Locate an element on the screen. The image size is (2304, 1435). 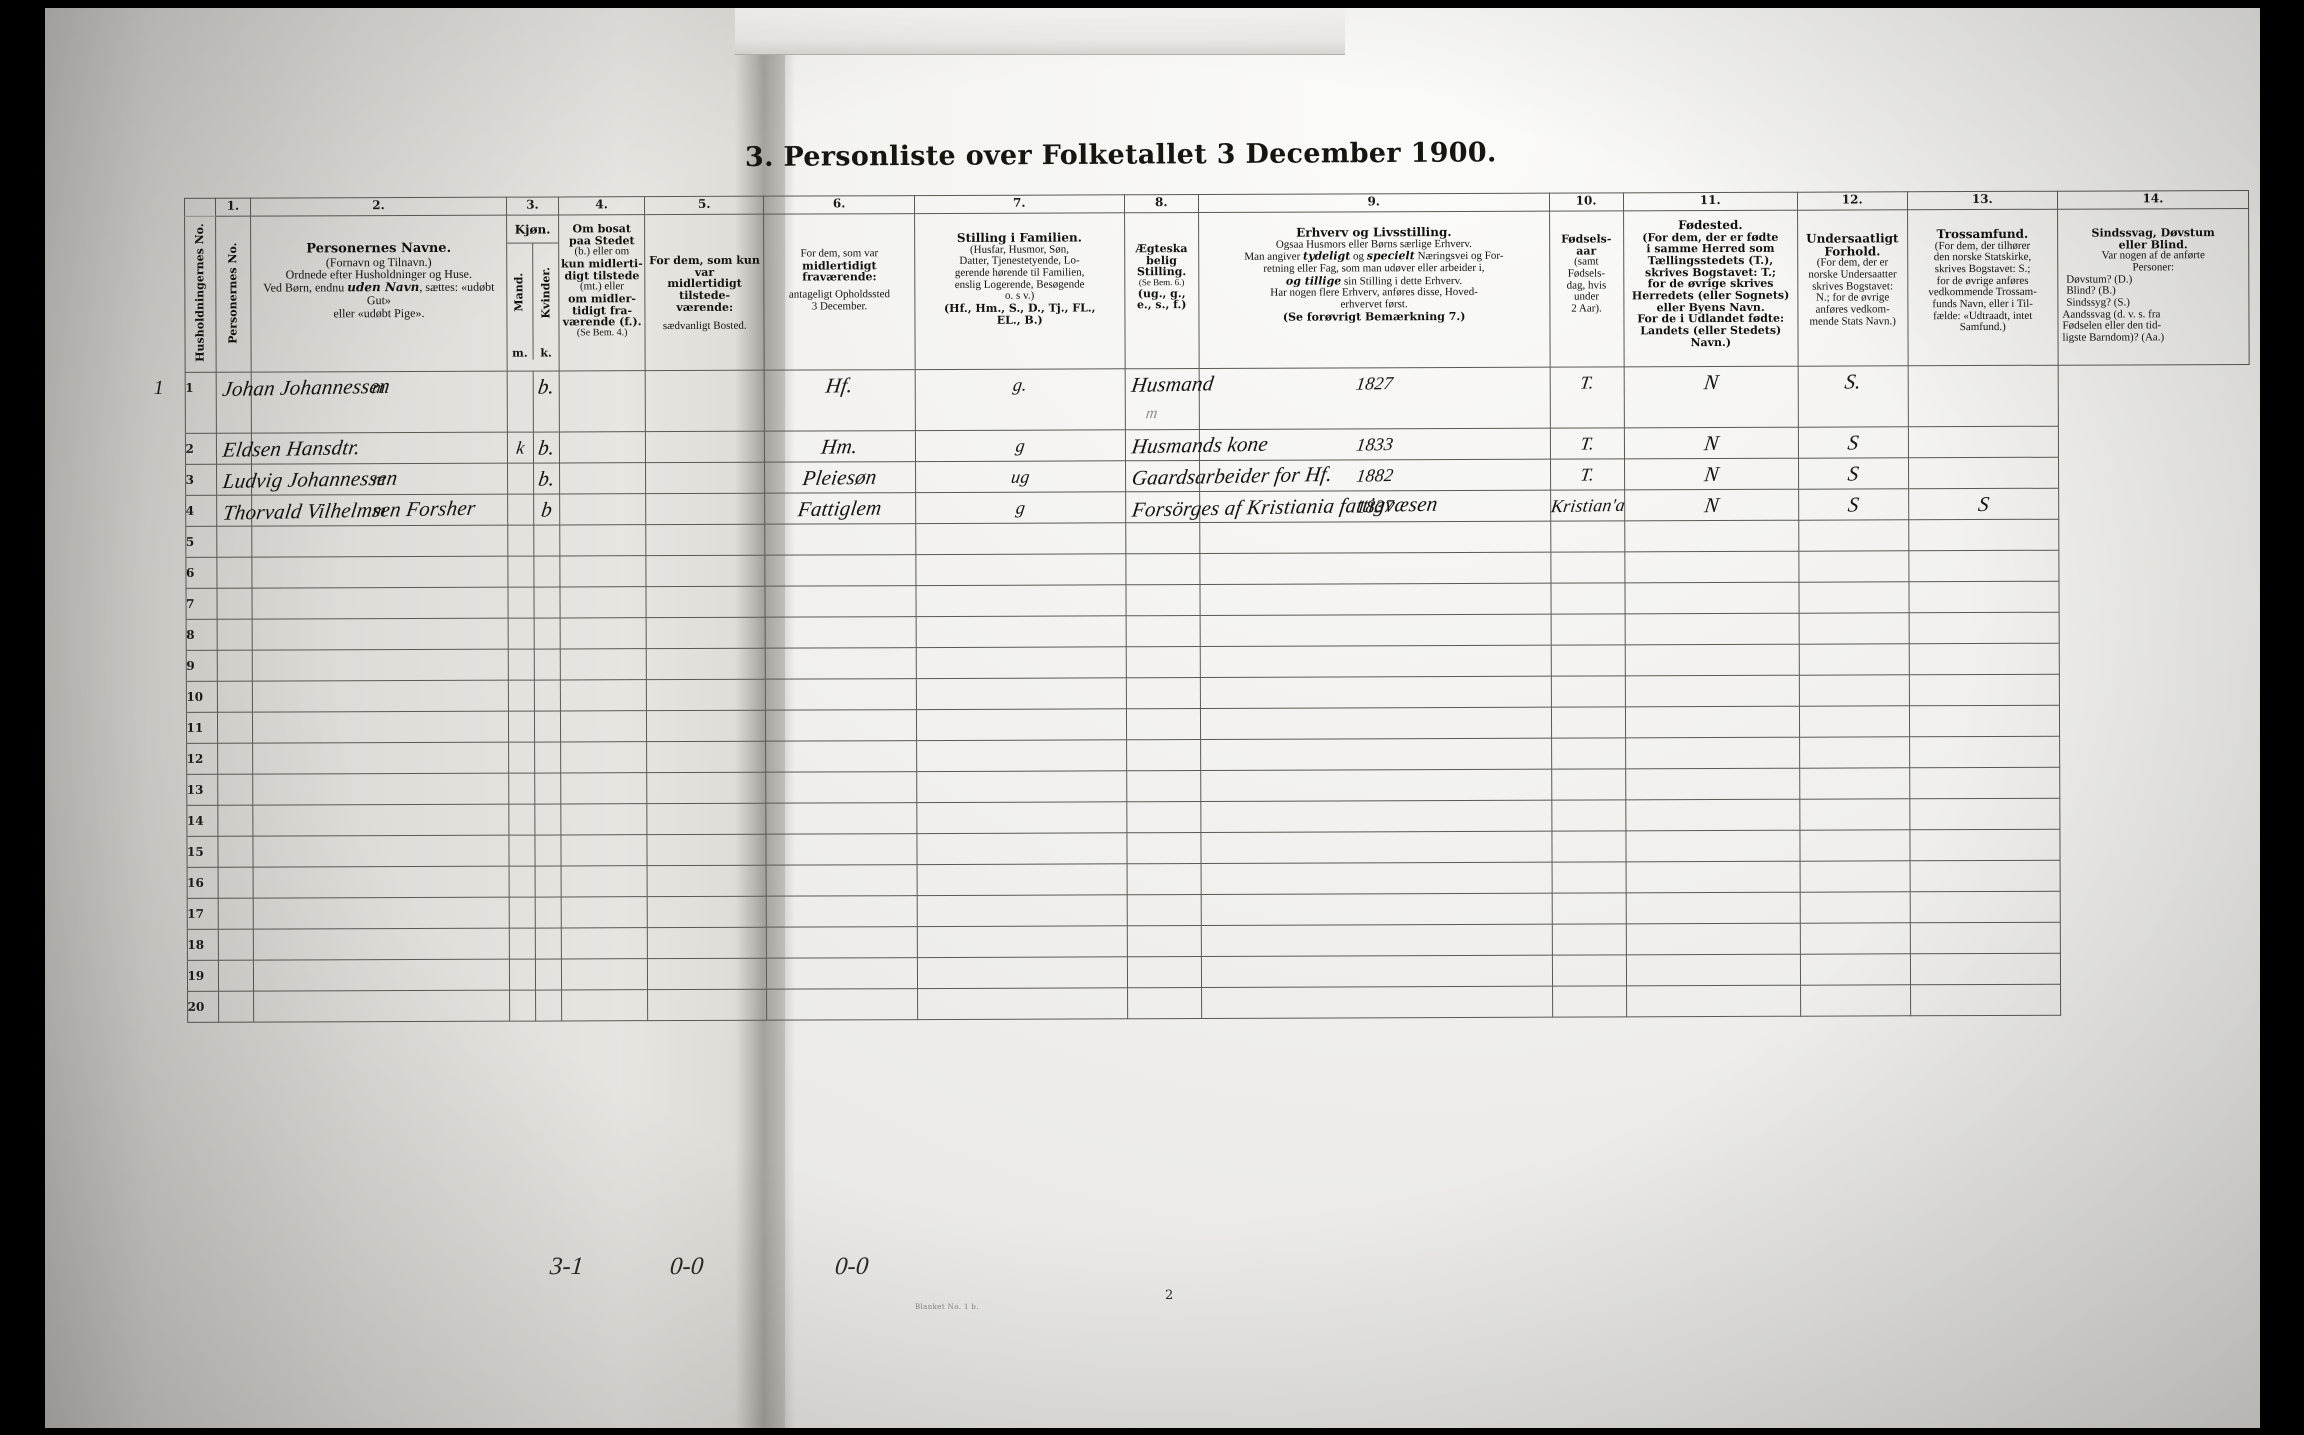
cell-marital-status: g is located at coordinates (1020, 507).